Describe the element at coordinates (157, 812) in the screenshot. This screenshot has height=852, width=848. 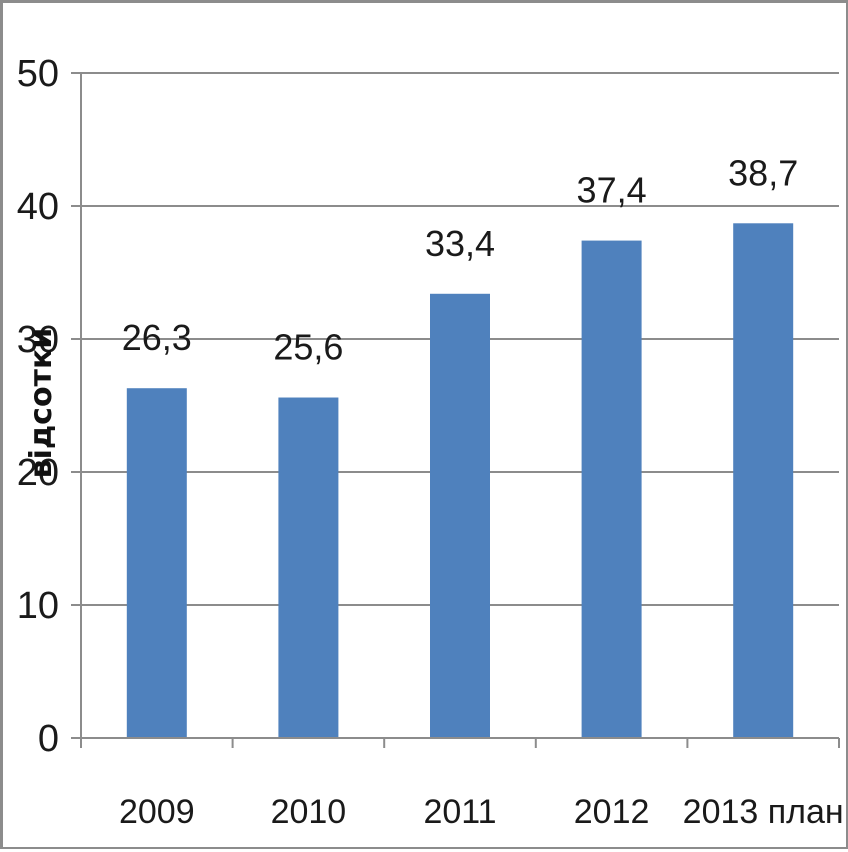
I see `x-category-label: 2009` at that location.